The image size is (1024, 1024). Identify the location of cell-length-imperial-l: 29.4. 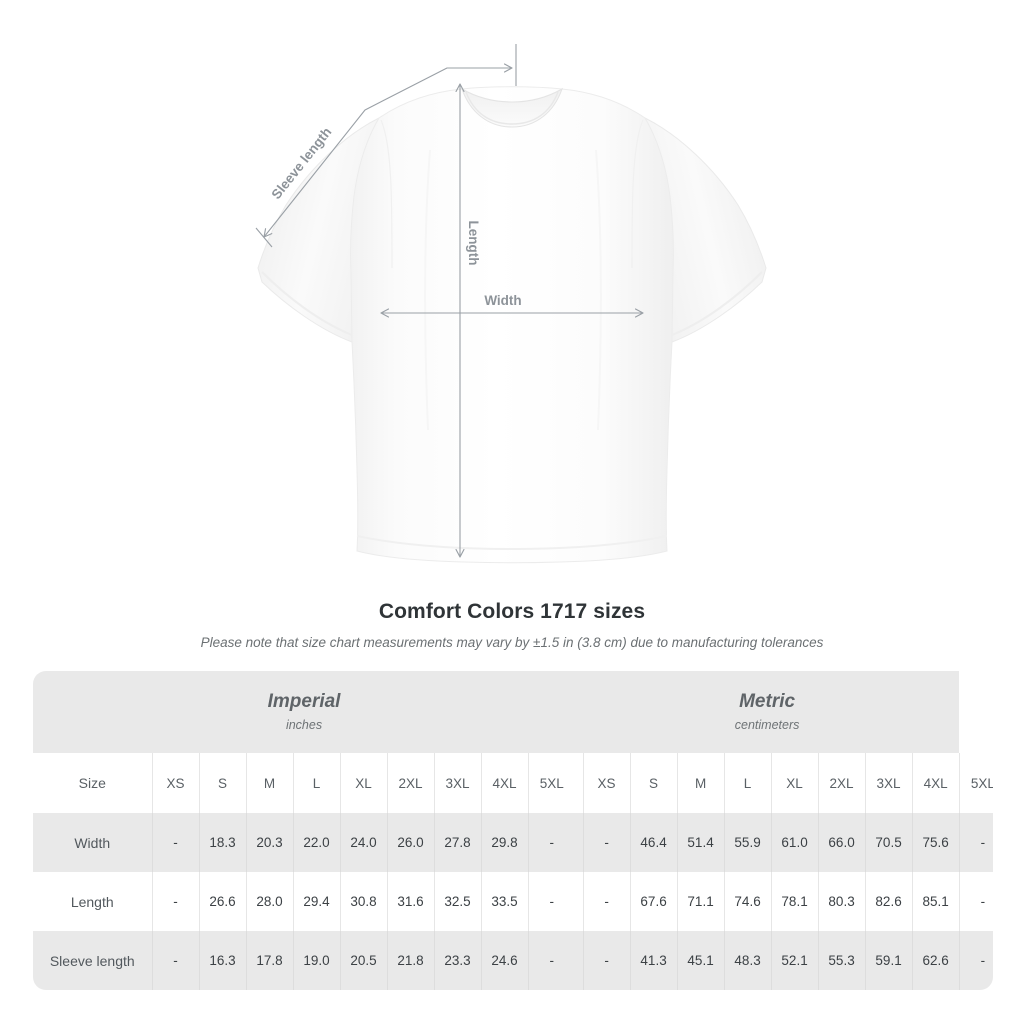
(316, 901).